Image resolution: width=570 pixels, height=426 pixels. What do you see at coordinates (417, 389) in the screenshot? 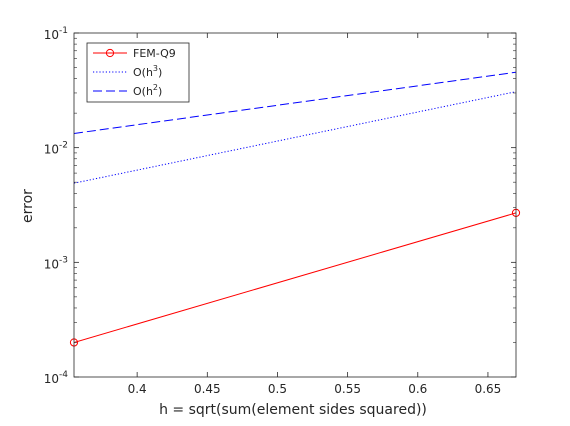
I see `x-tick-label: 0.6` at bounding box center [417, 389].